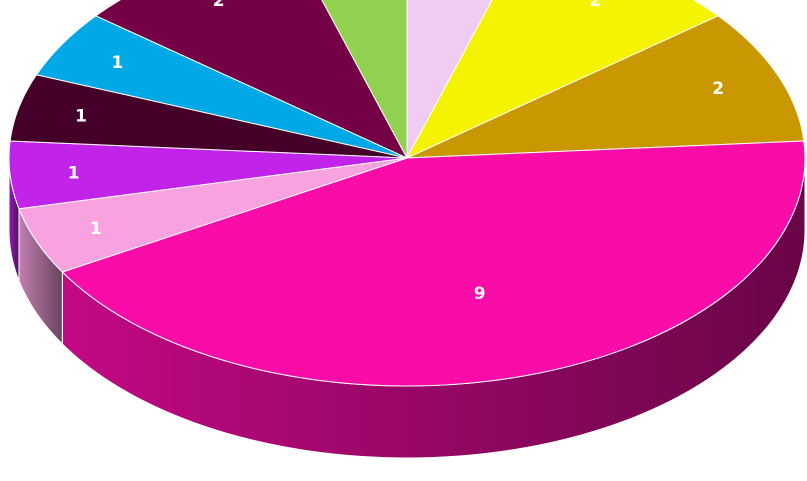 The width and height of the screenshot is (807, 481). Describe the element at coordinates (480, 294) in the screenshot. I see `slice-label-3: 9` at that location.